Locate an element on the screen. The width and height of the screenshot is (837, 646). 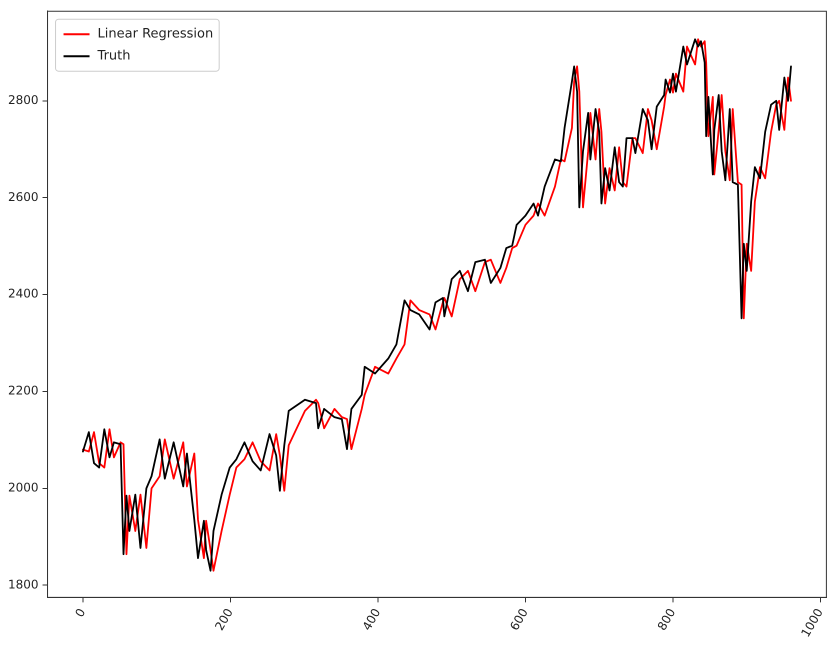
legend-label: Truth is located at coordinates (113, 56).